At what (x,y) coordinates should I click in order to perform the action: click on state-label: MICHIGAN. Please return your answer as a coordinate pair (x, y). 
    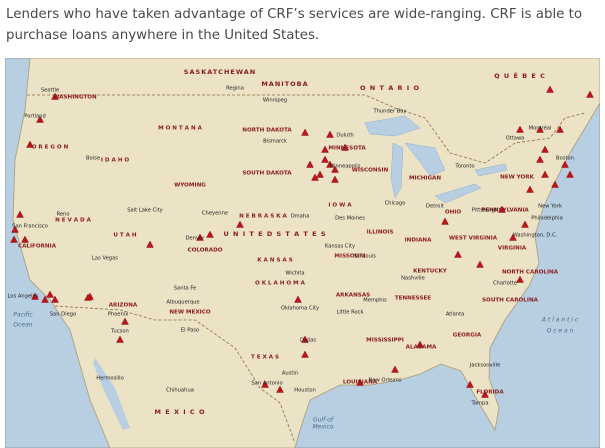
    Looking at the image, I should click on (425, 179).